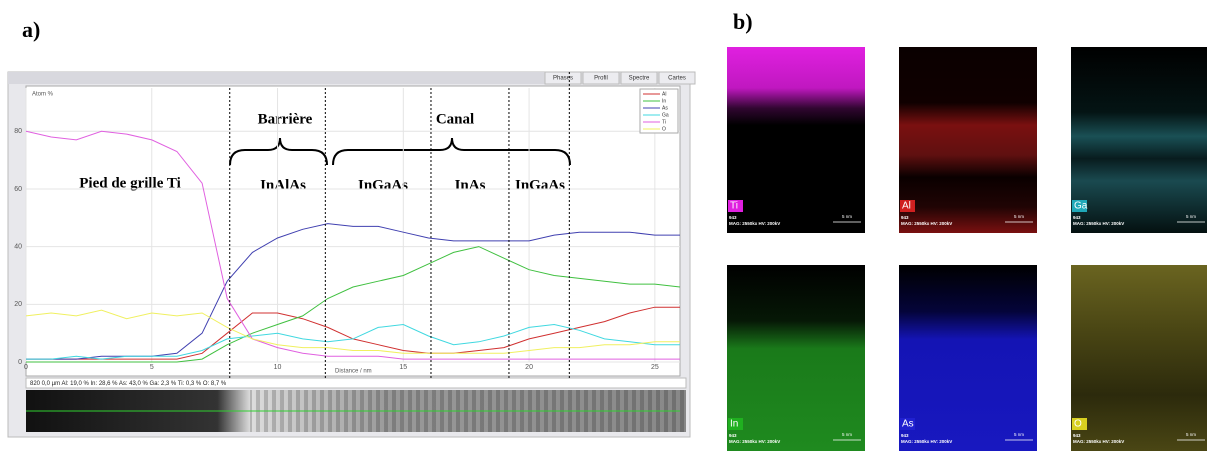 The height and width of the screenshot is (460, 1207). What do you see at coordinates (26, 367) in the screenshot?
I see `x-tick-label: 0` at bounding box center [26, 367].